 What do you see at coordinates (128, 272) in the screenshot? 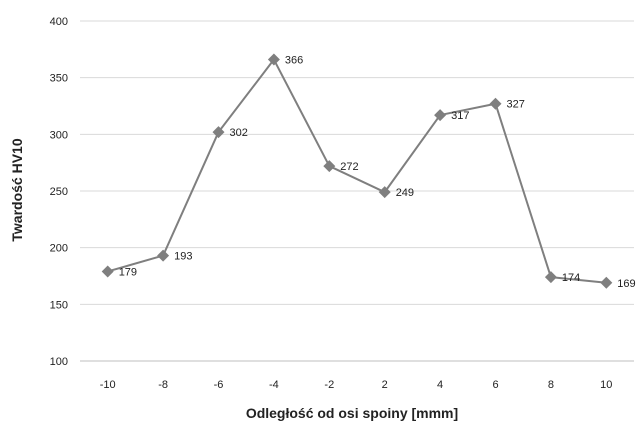
I see `data-label: 179` at bounding box center [128, 272].